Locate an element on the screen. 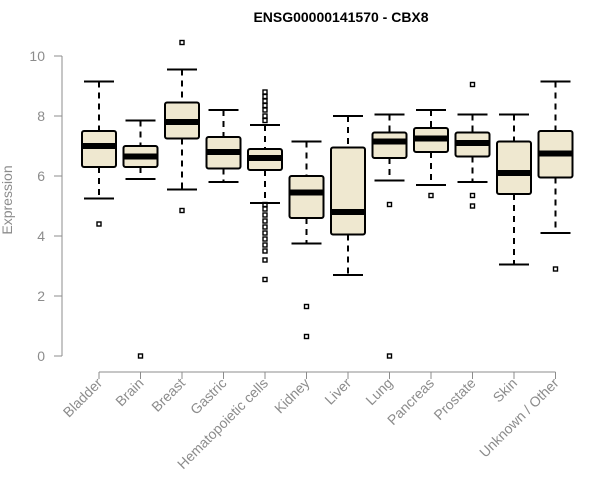 The image size is (600, 500). y-tick-label: 10 is located at coordinates (37, 56).